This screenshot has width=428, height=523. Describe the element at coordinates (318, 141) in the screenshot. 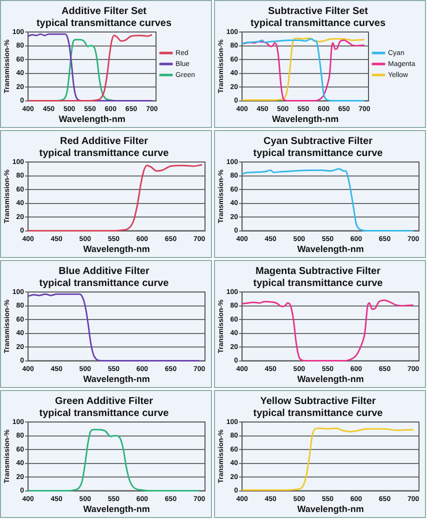

I see `chart-title: Cyan Subtractive Filter` at that location.